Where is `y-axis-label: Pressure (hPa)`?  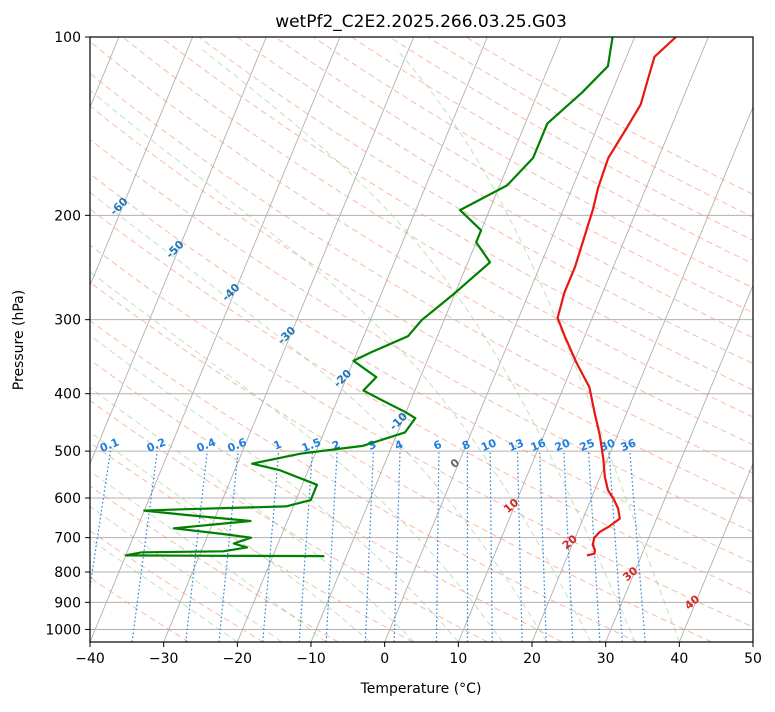
y-axis-label: Pressure (hPa) is located at coordinates (19, 340).